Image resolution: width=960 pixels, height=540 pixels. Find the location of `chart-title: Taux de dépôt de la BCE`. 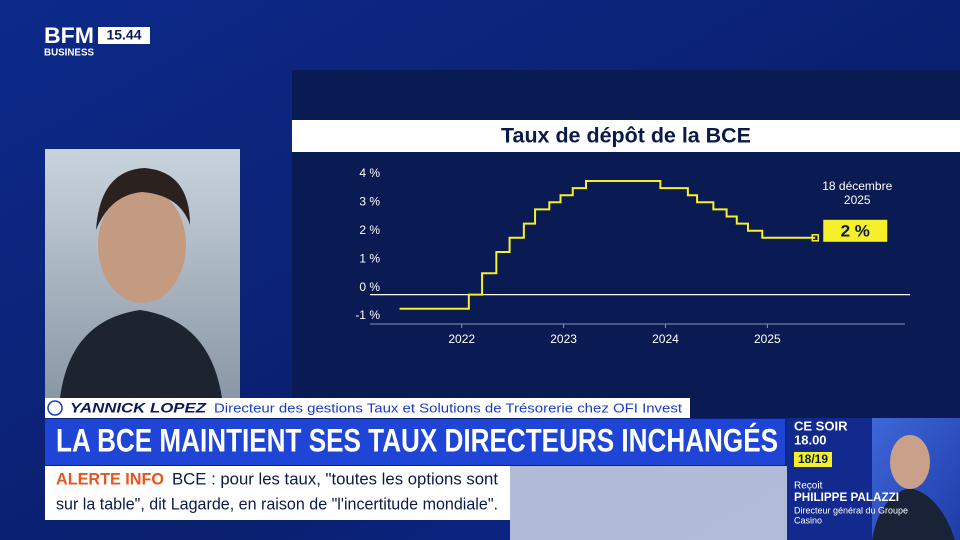

chart-title: Taux de dépôt de la BCE is located at coordinates (626, 136).